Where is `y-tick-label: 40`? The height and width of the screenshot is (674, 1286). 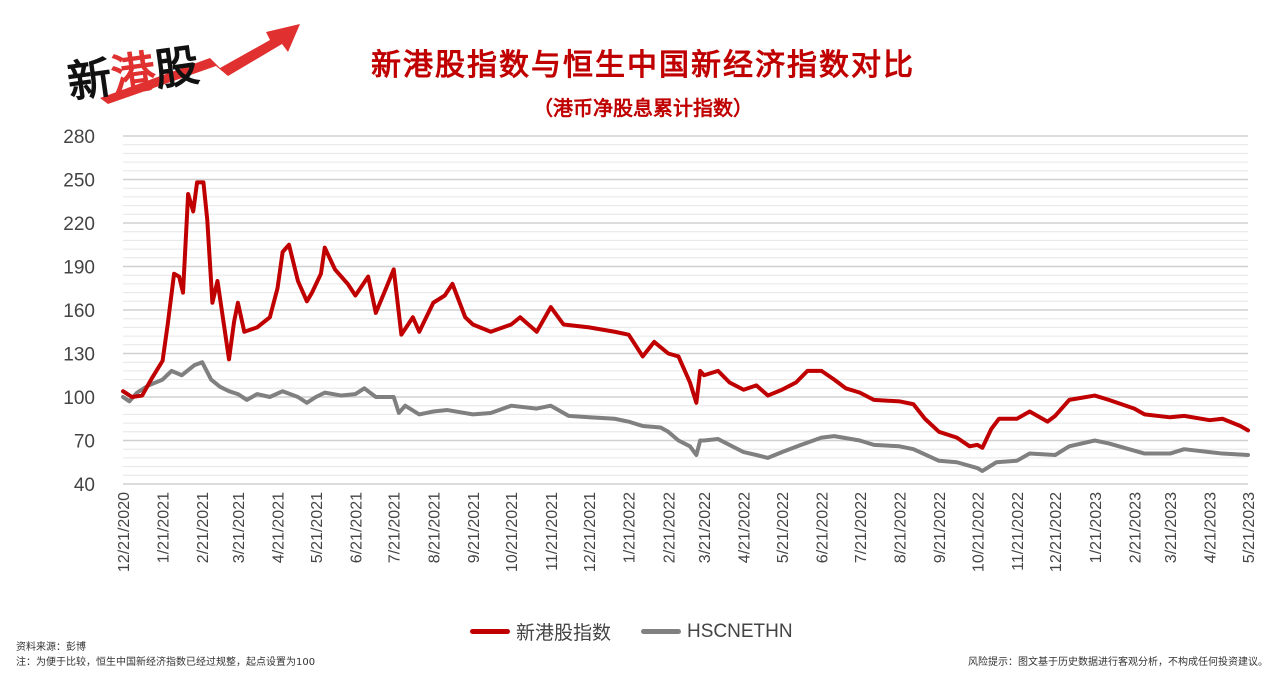
y-tick-label: 40 is located at coordinates (84, 485).